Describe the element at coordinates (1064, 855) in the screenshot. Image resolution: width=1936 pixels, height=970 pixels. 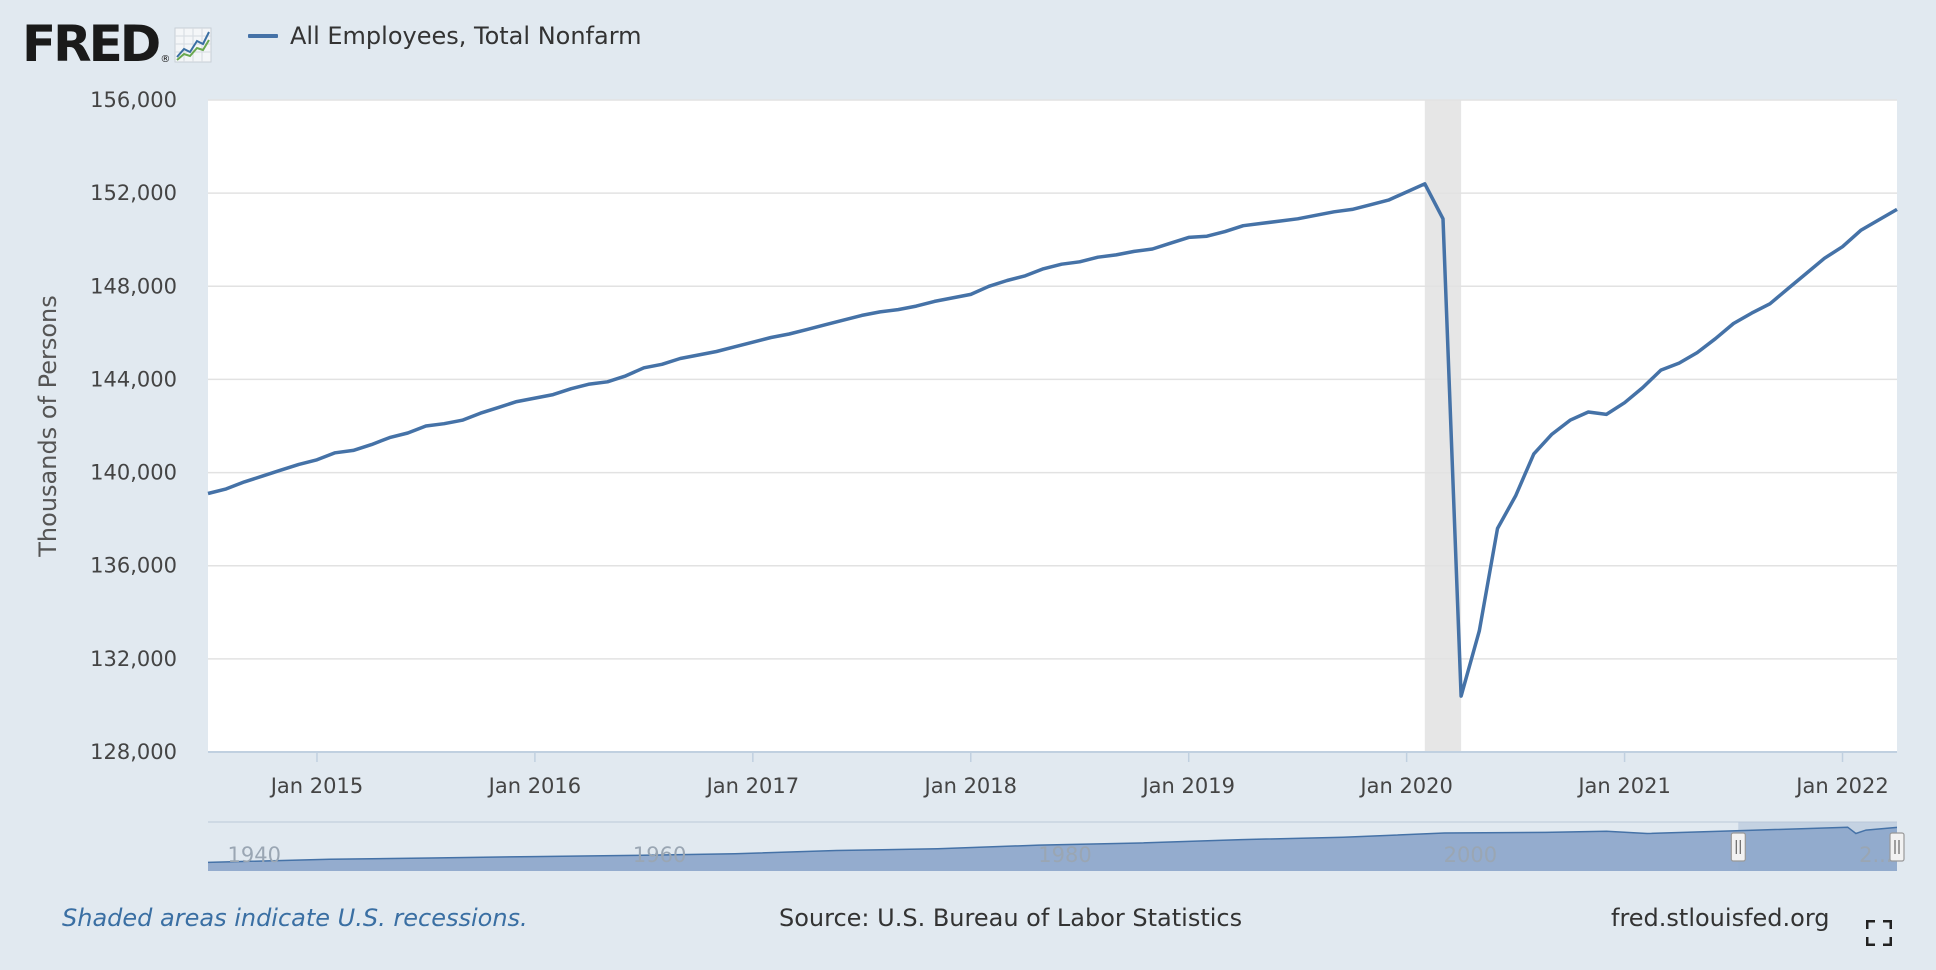
I see `navigator-label: 1980` at that location.